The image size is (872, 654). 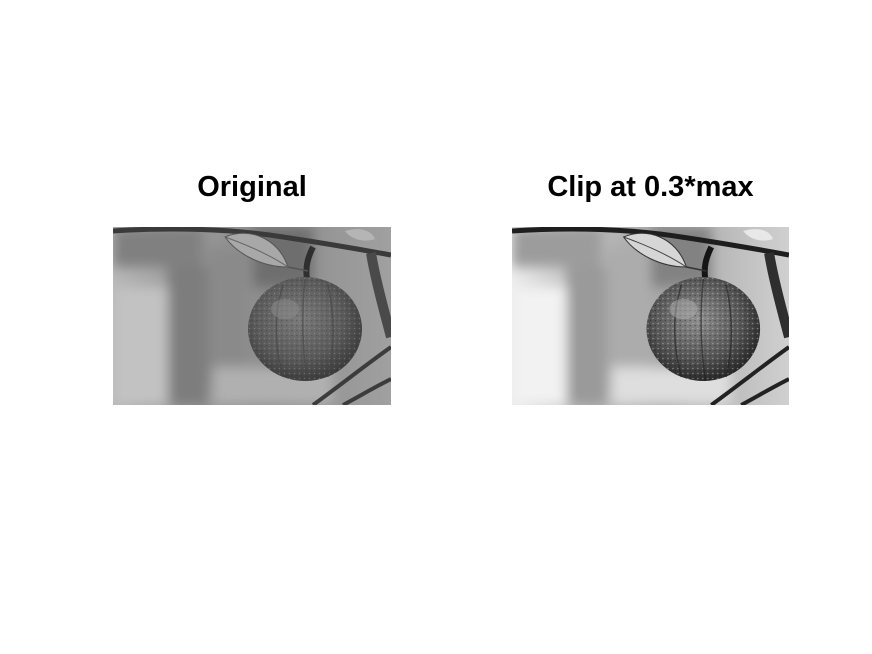 I want to click on clipped-image, so click(x=650, y=316).